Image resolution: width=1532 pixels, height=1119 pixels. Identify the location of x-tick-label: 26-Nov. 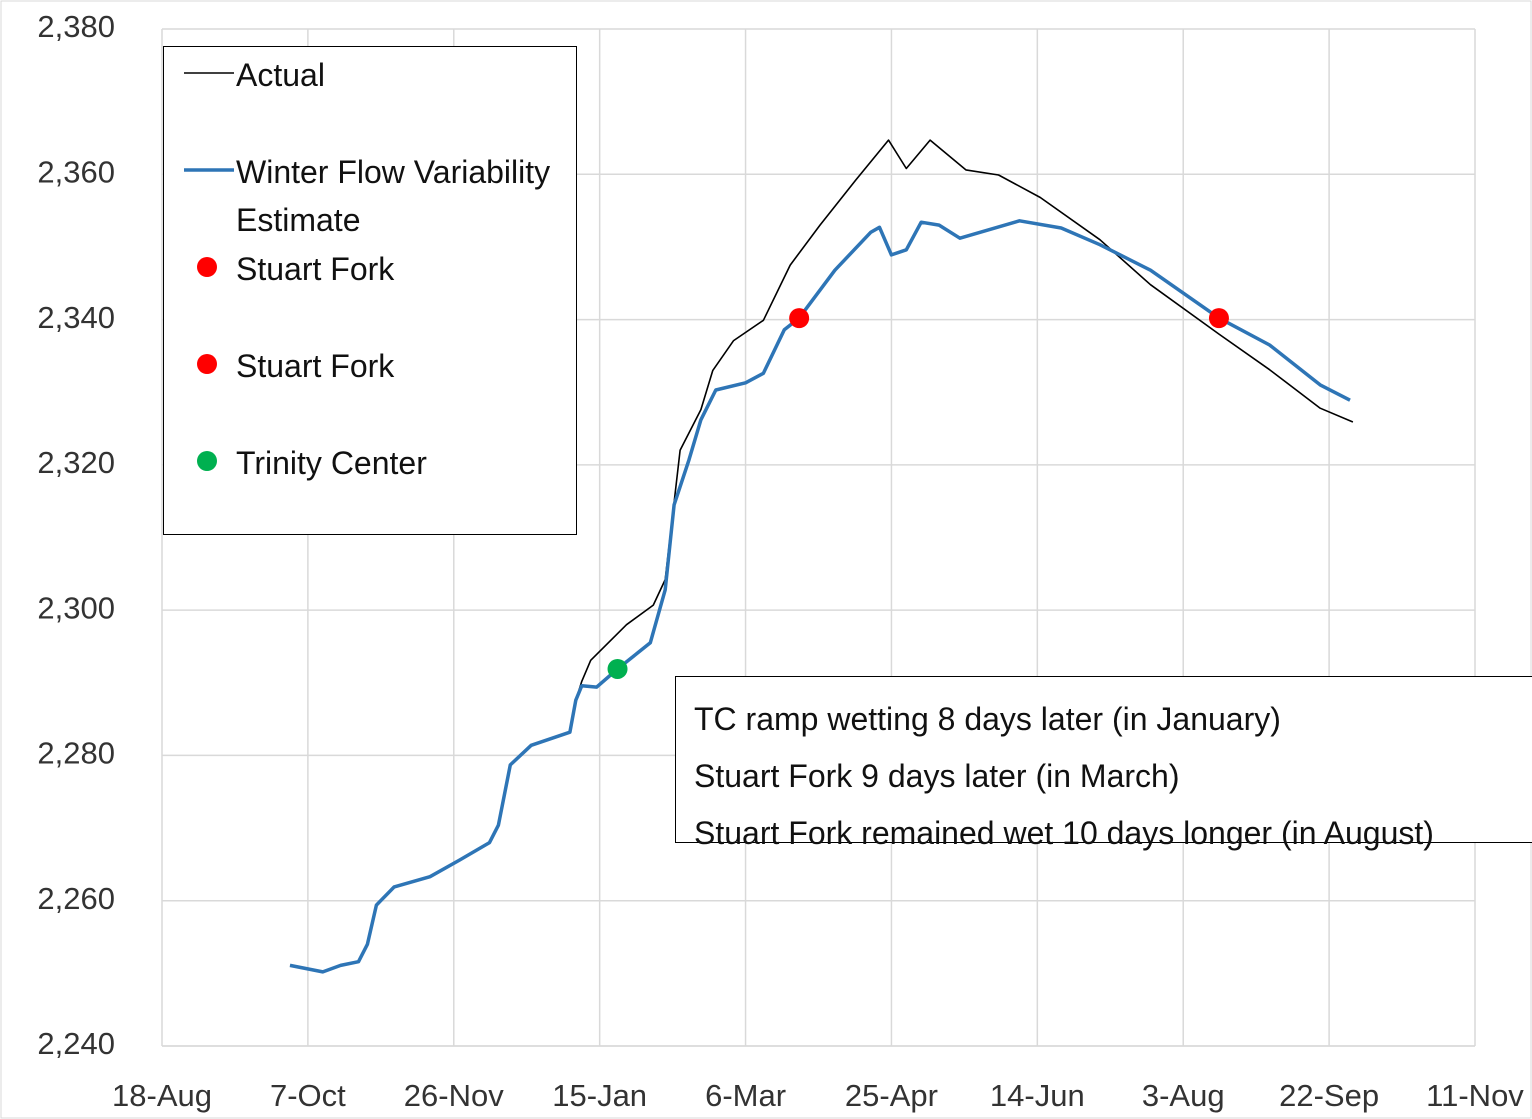
(454, 1095).